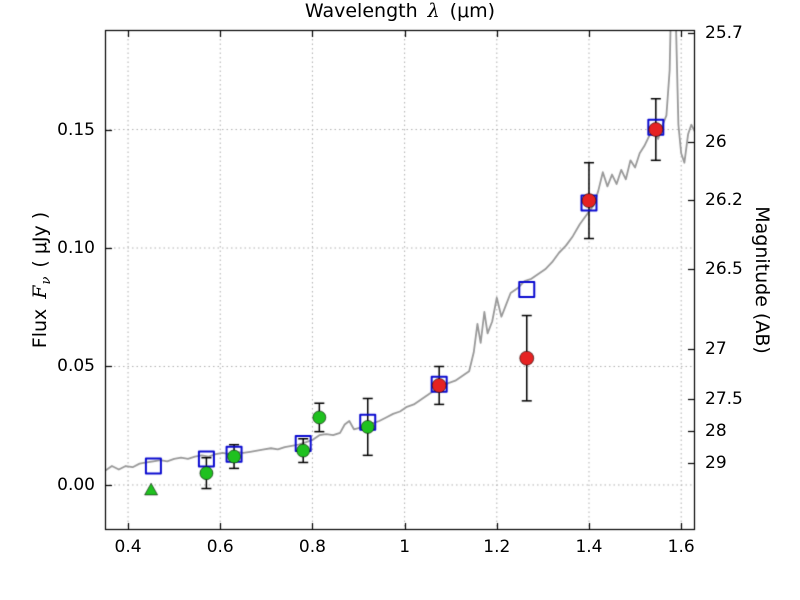 The image size is (800, 600). Describe the element at coordinates (40, 239) in the screenshot. I see `y-axis-label-left-units: ( μJy )` at that location.